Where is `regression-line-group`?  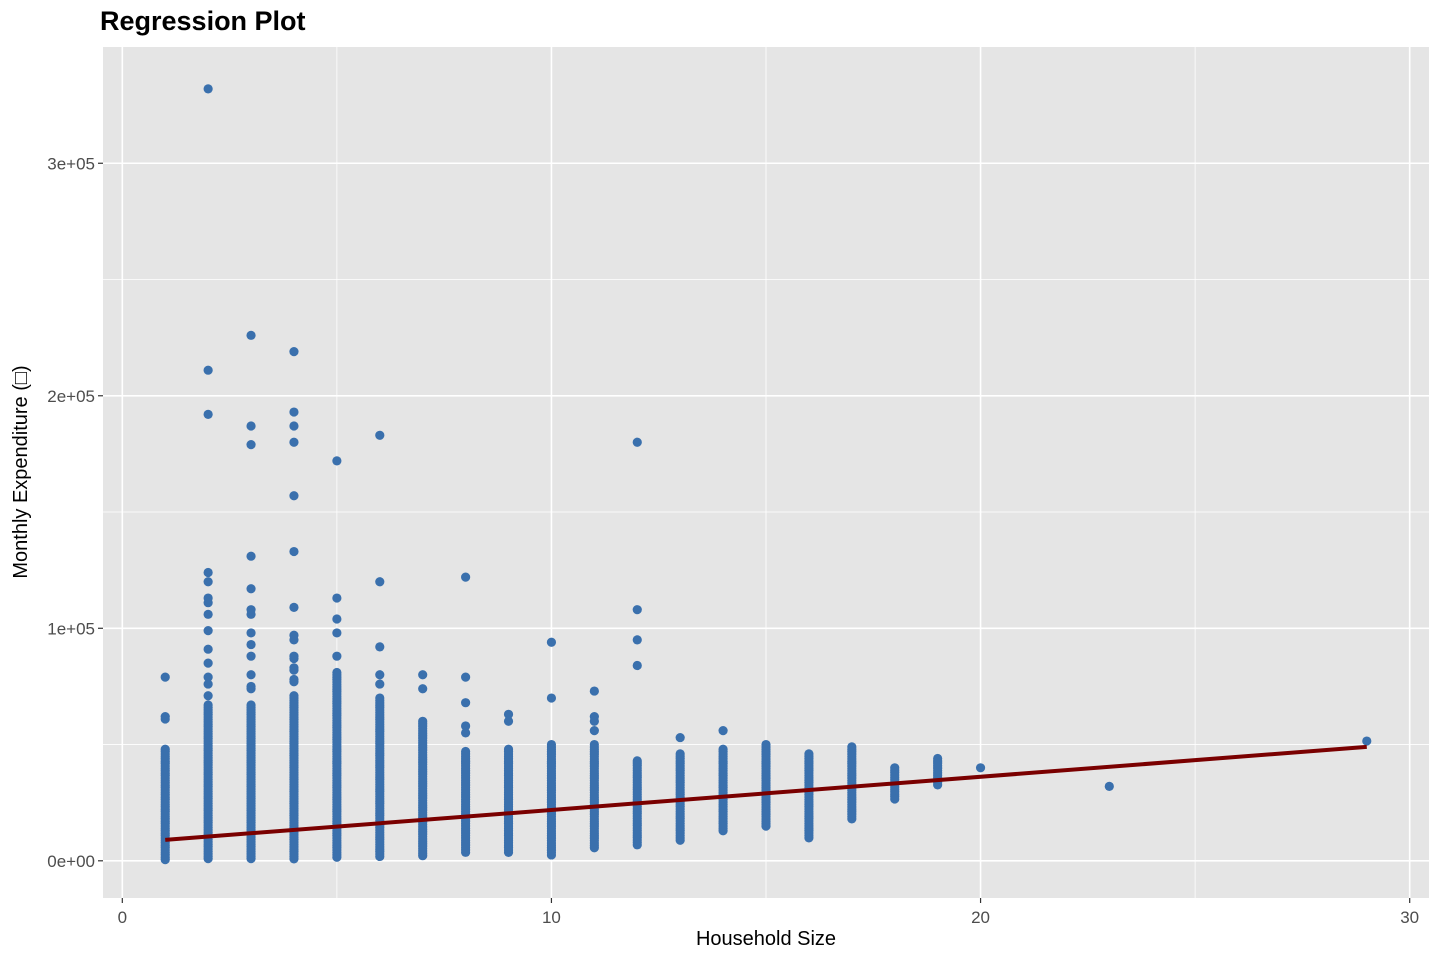 regression-line-group is located at coordinates (766, 793).